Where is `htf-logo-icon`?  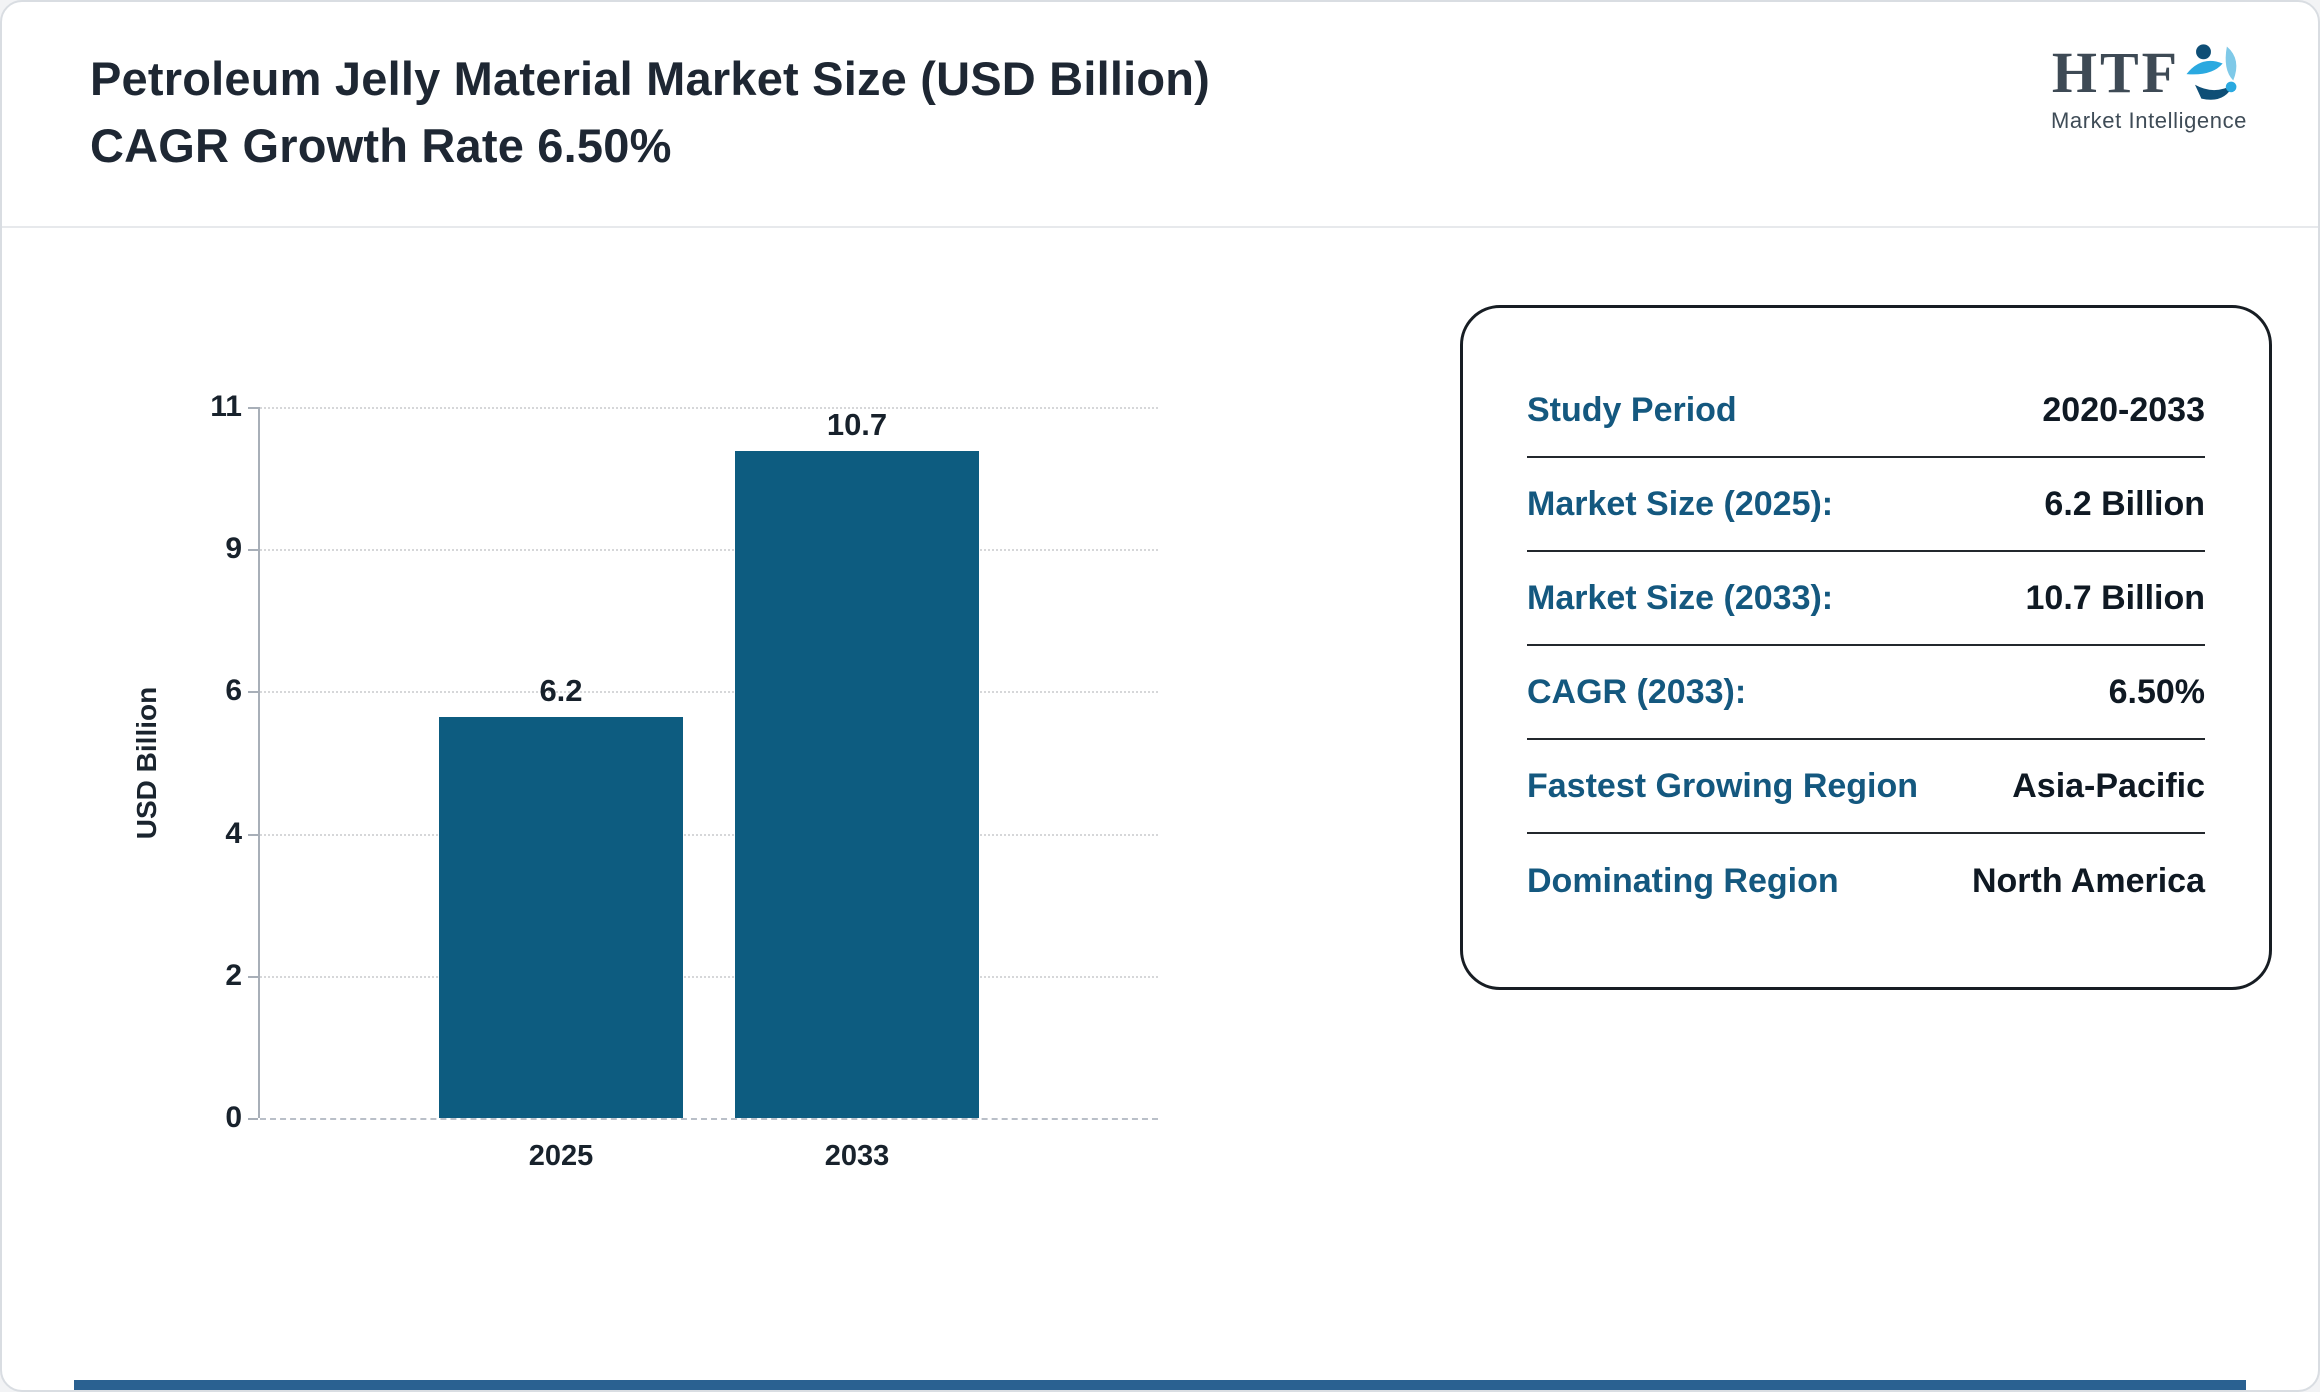 htf-logo-icon is located at coordinates (2211, 72).